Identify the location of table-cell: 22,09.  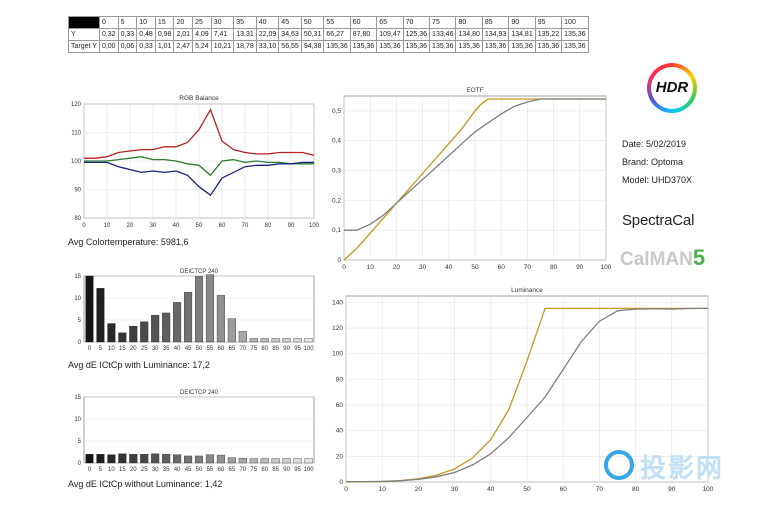
(267, 34).